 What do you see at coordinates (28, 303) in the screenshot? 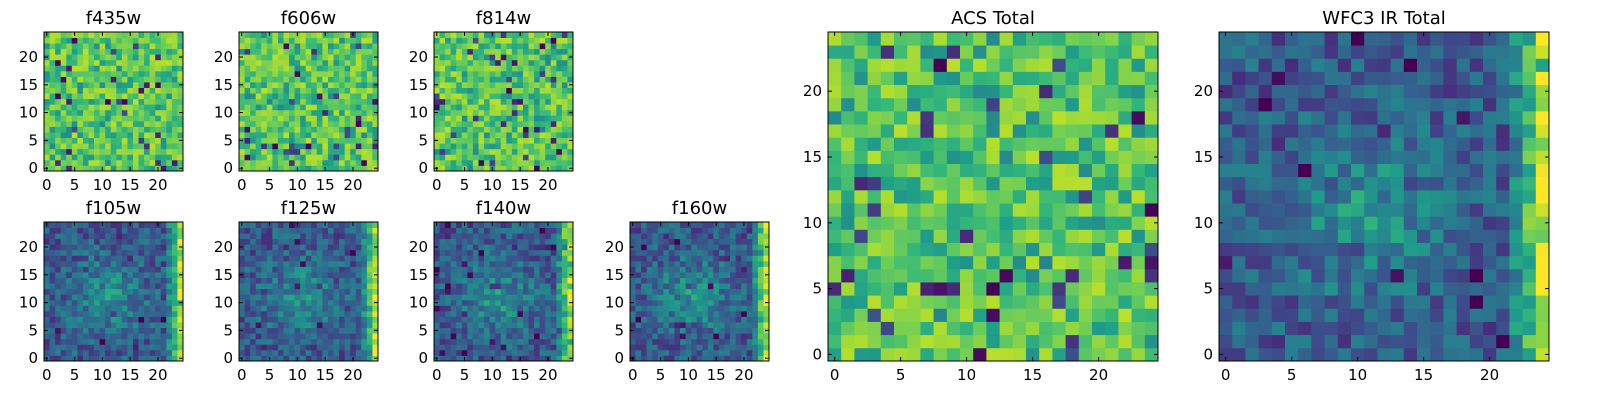
I see `y-tick-label: 10` at bounding box center [28, 303].